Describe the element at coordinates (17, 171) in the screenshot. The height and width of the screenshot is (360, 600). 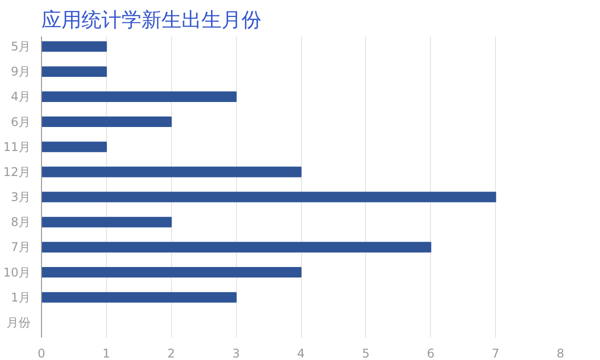
I see `y-tick-label: 12月` at that location.